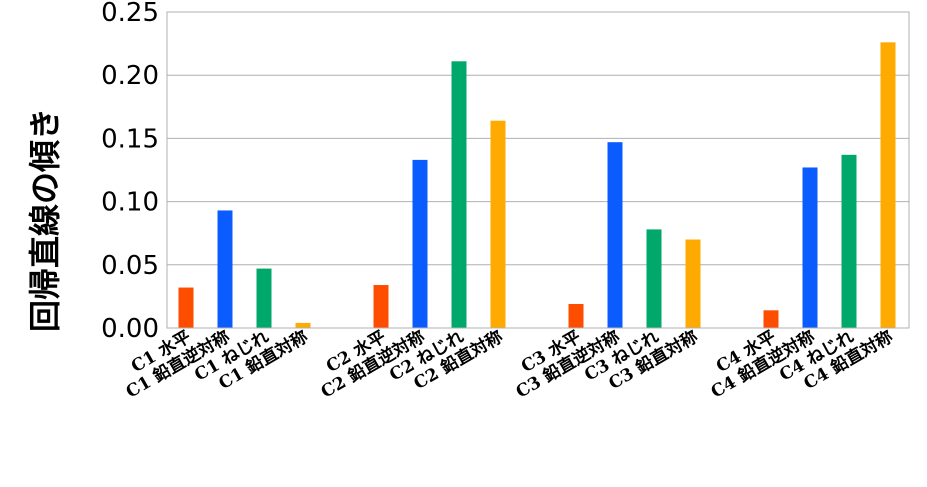 The height and width of the screenshot is (487, 927). I want to click on y-tick-label: 0.25, so click(130, 14).